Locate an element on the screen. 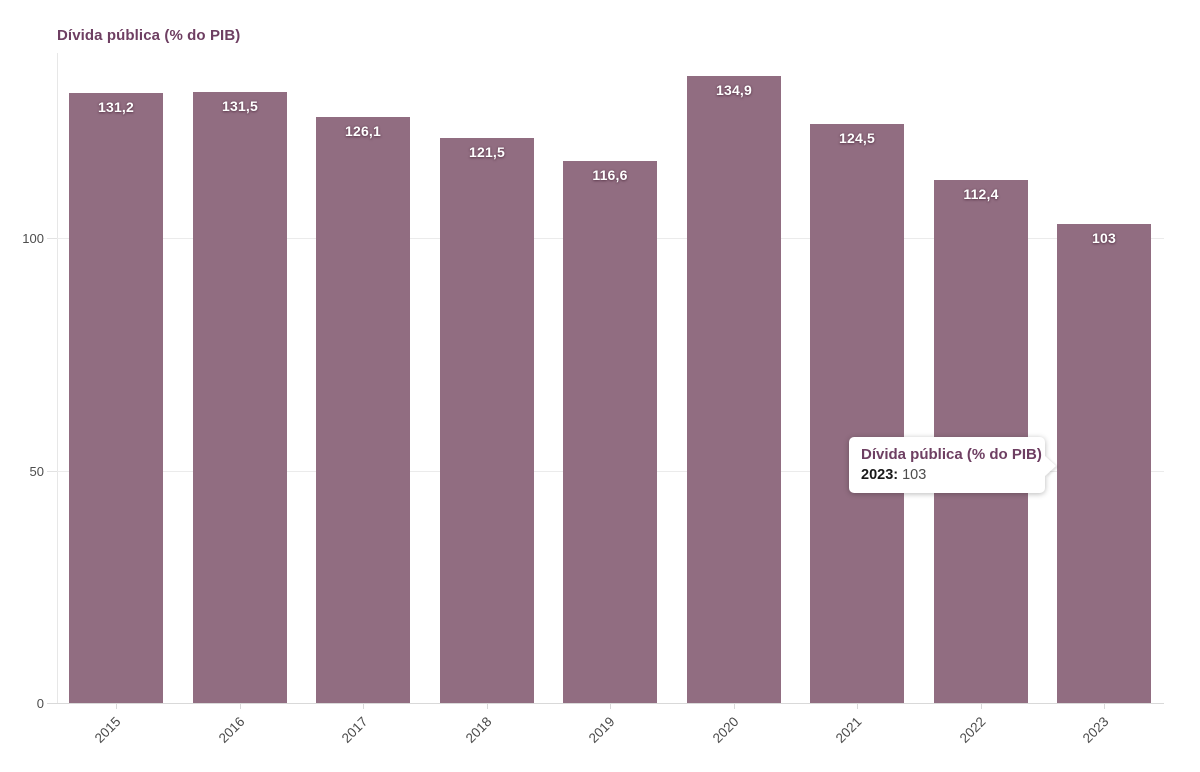 This screenshot has height=772, width=1200. tooltip-pointer-icon is located at coordinates (1050, 466).